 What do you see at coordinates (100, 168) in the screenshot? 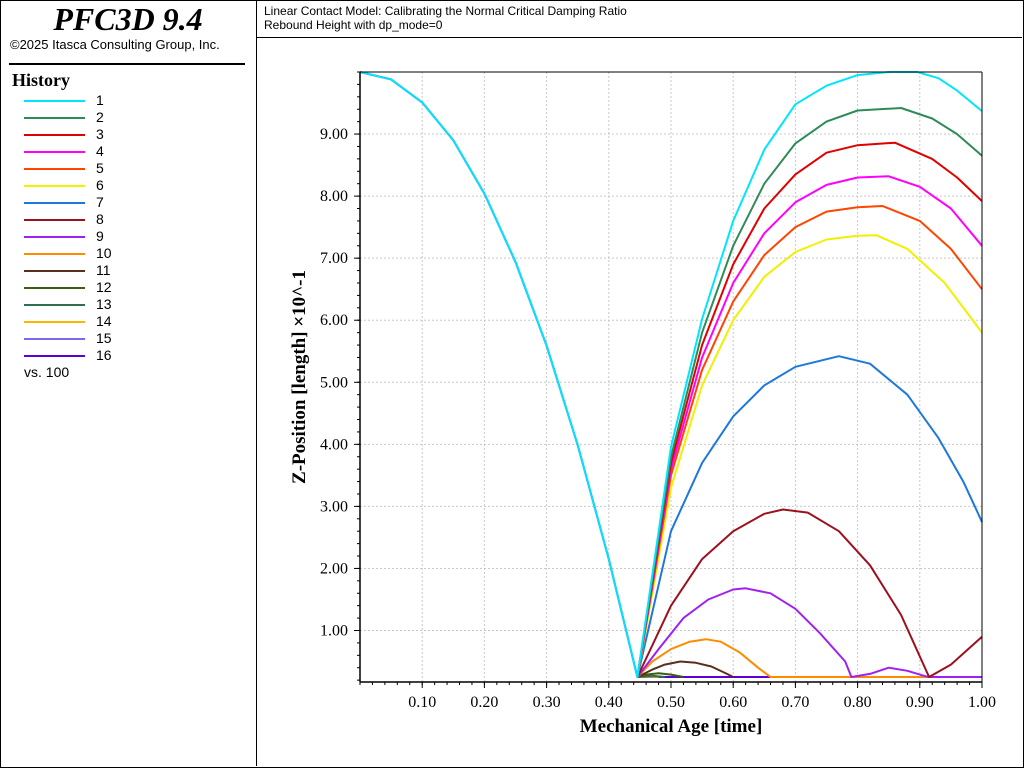
I see `legend-label: 5` at bounding box center [100, 168].